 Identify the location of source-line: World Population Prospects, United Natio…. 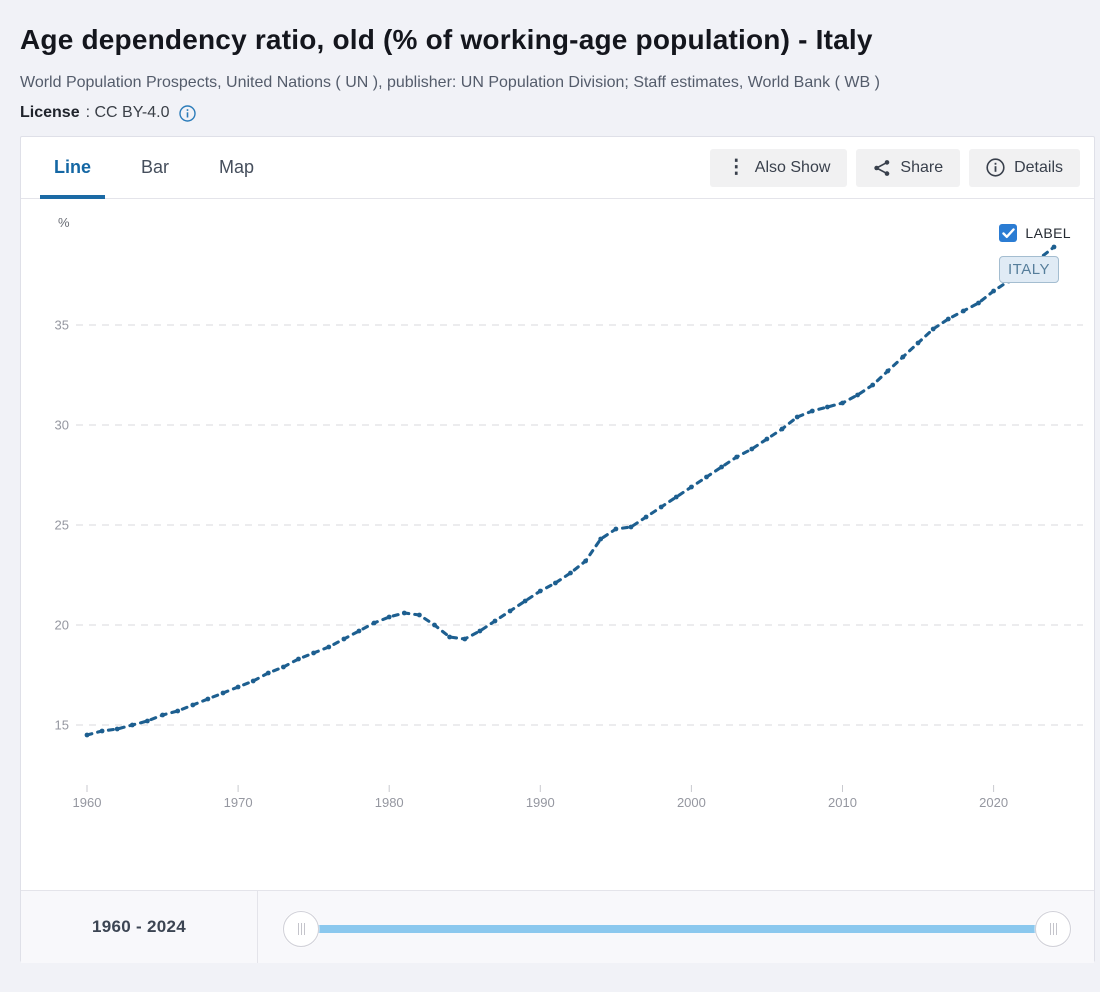
(450, 82).